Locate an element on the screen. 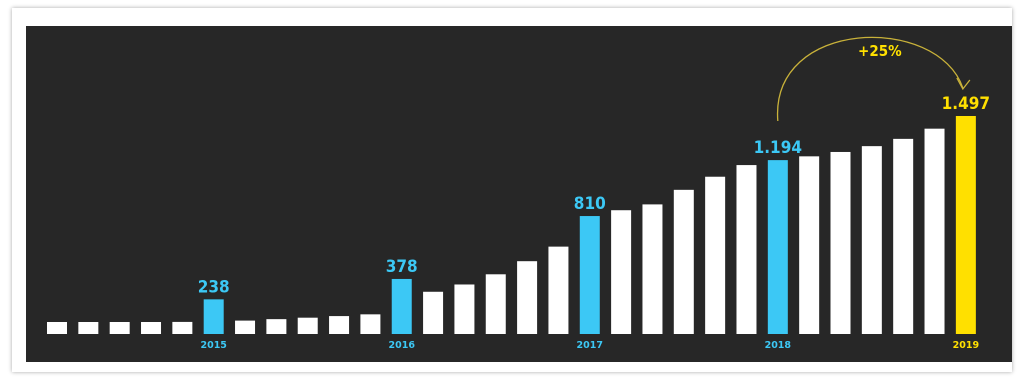  value-label-2019: 1.497 is located at coordinates (966, 104).